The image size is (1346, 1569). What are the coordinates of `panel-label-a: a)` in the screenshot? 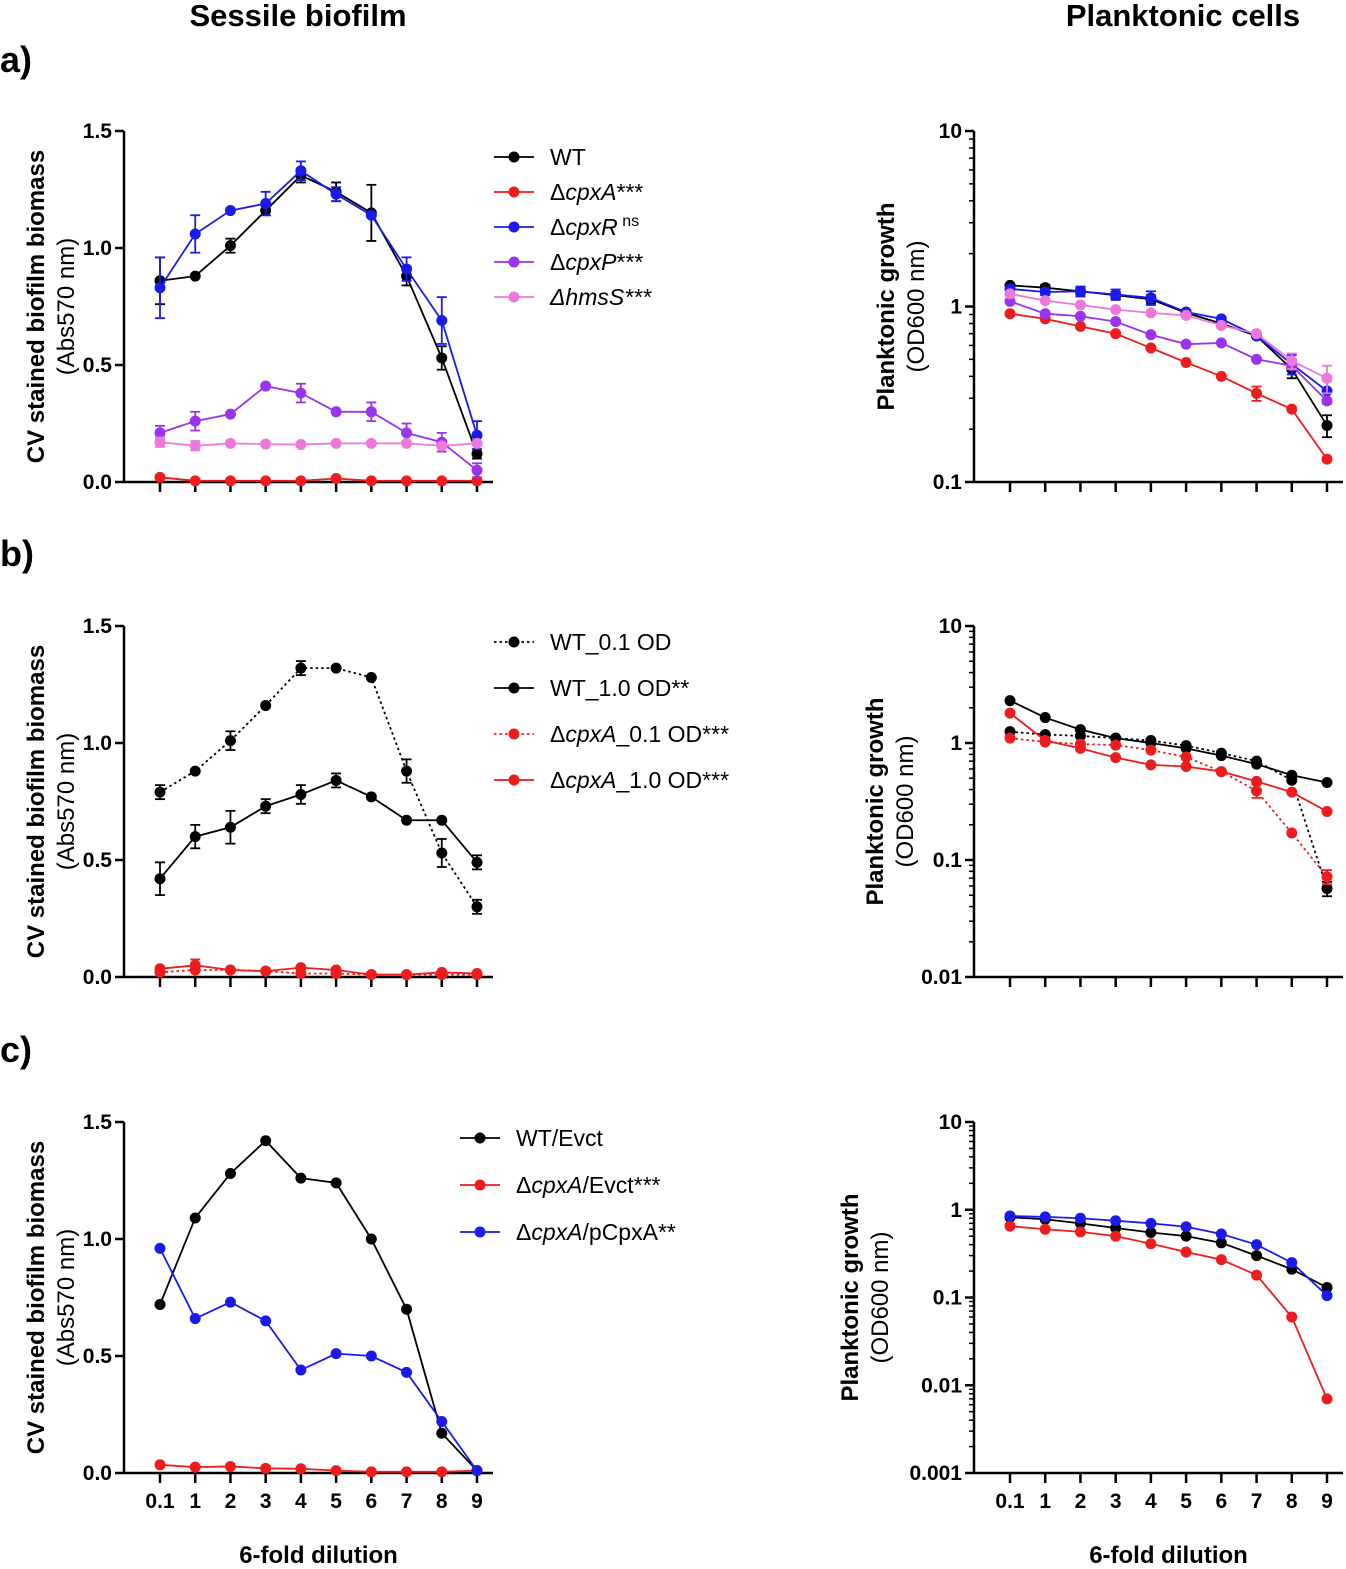 It's located at (16, 59).